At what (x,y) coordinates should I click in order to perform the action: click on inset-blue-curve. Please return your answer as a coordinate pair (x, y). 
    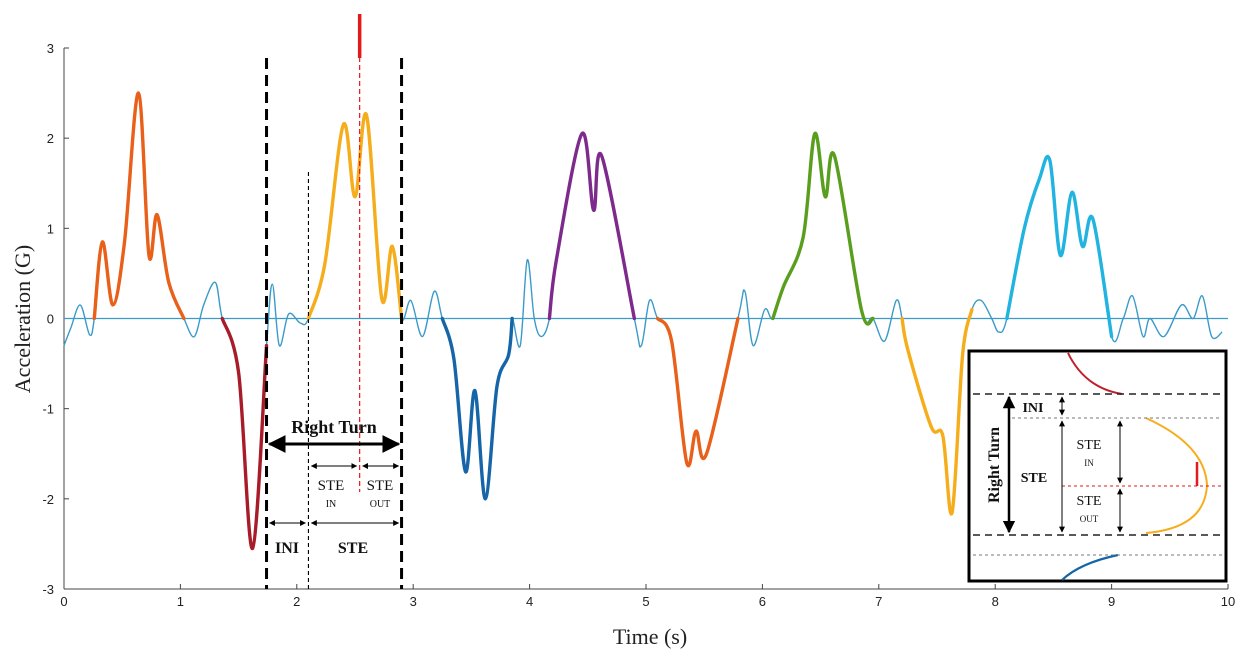
    Looking at the image, I should click on (1090, 567).